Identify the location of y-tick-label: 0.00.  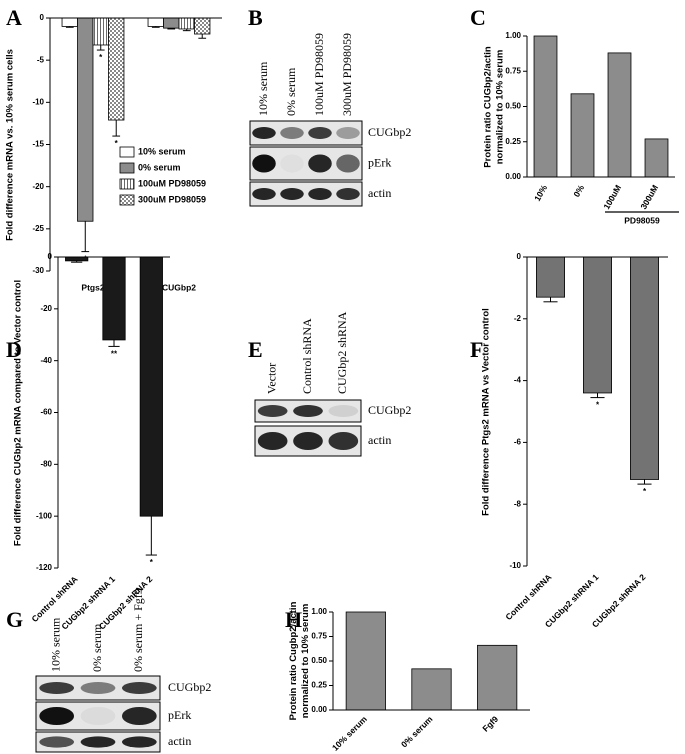
(513, 176).